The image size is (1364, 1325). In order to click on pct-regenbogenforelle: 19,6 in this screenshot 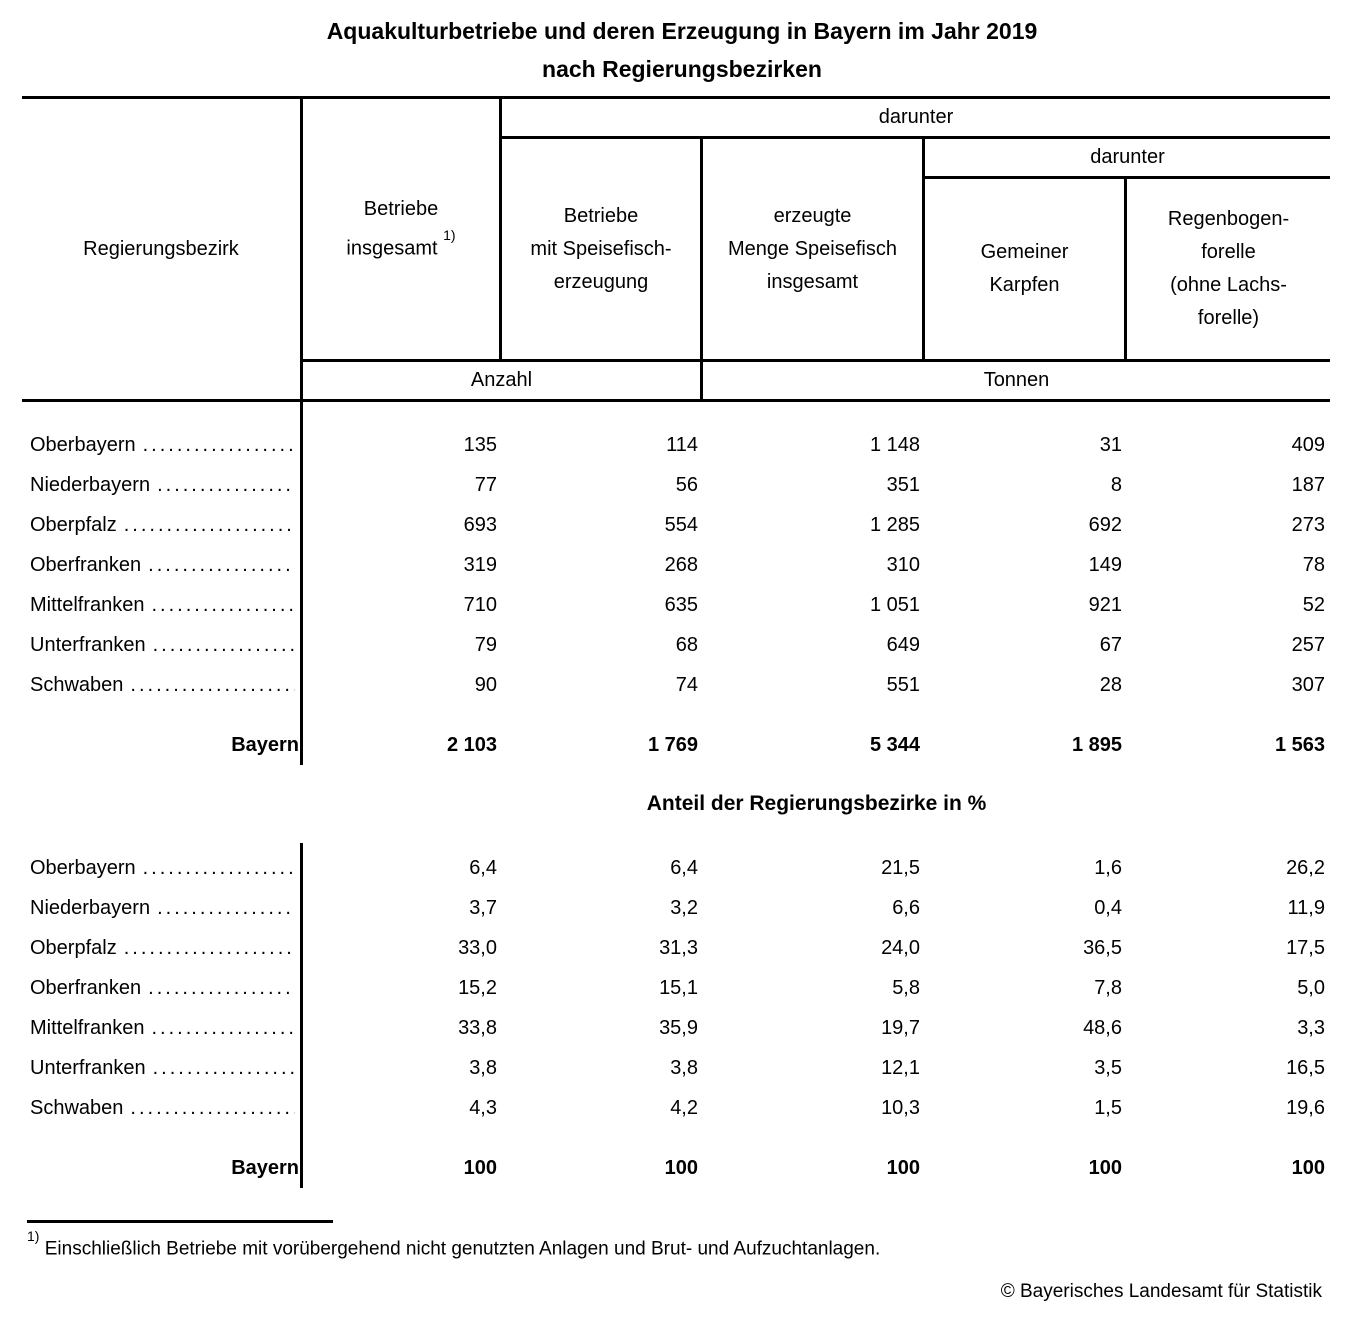, I will do `click(1305, 1107)`.